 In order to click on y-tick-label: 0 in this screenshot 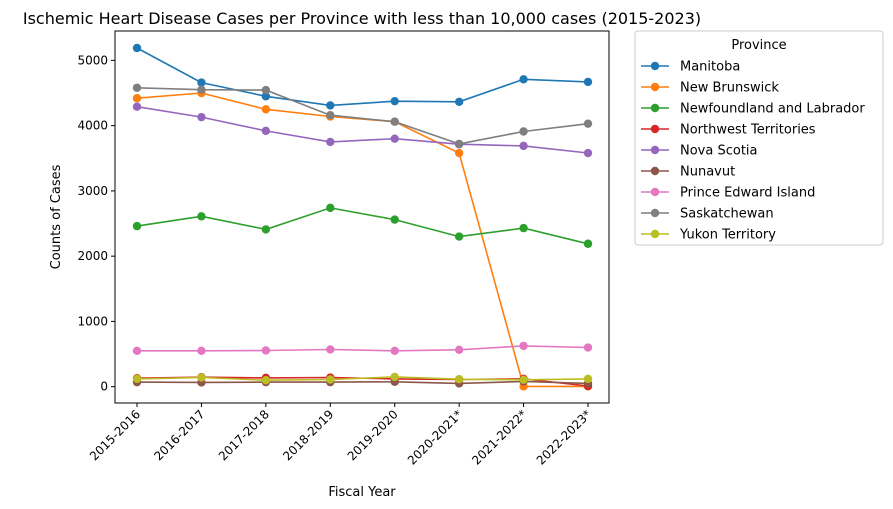, I will do `click(104, 387)`.